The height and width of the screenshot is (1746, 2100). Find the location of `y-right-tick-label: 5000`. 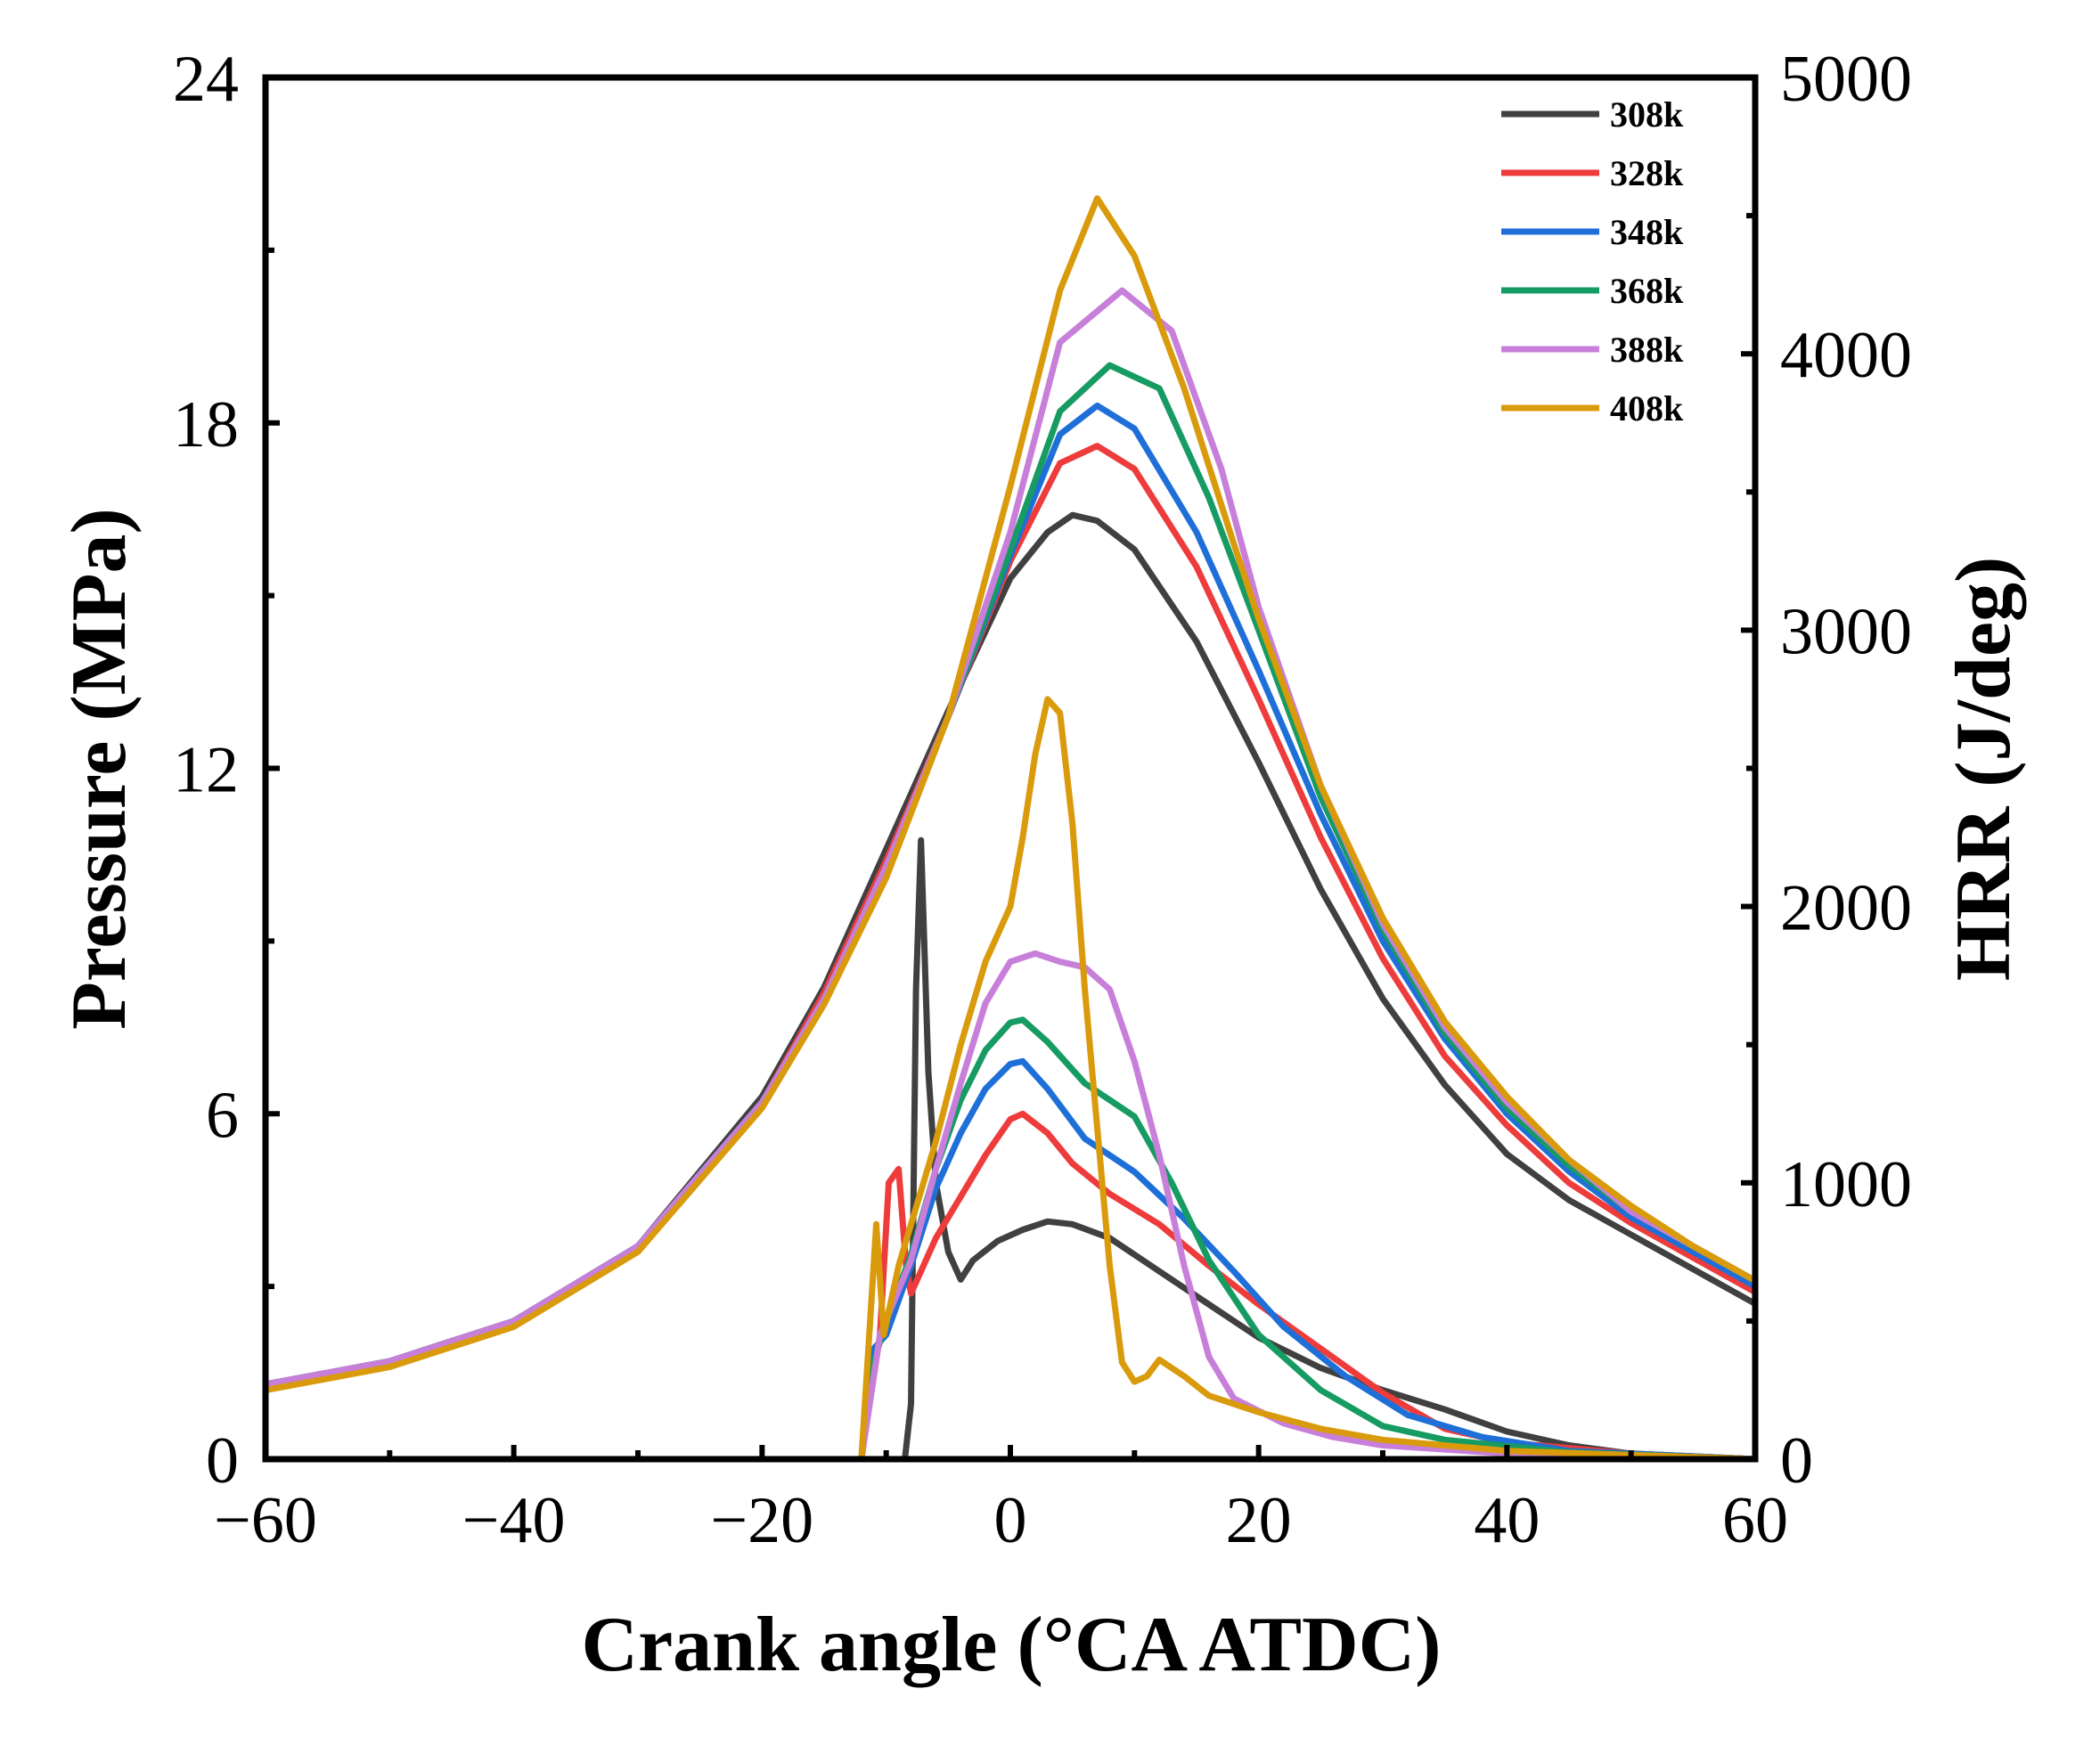

y-right-tick-label: 5000 is located at coordinates (1846, 79).